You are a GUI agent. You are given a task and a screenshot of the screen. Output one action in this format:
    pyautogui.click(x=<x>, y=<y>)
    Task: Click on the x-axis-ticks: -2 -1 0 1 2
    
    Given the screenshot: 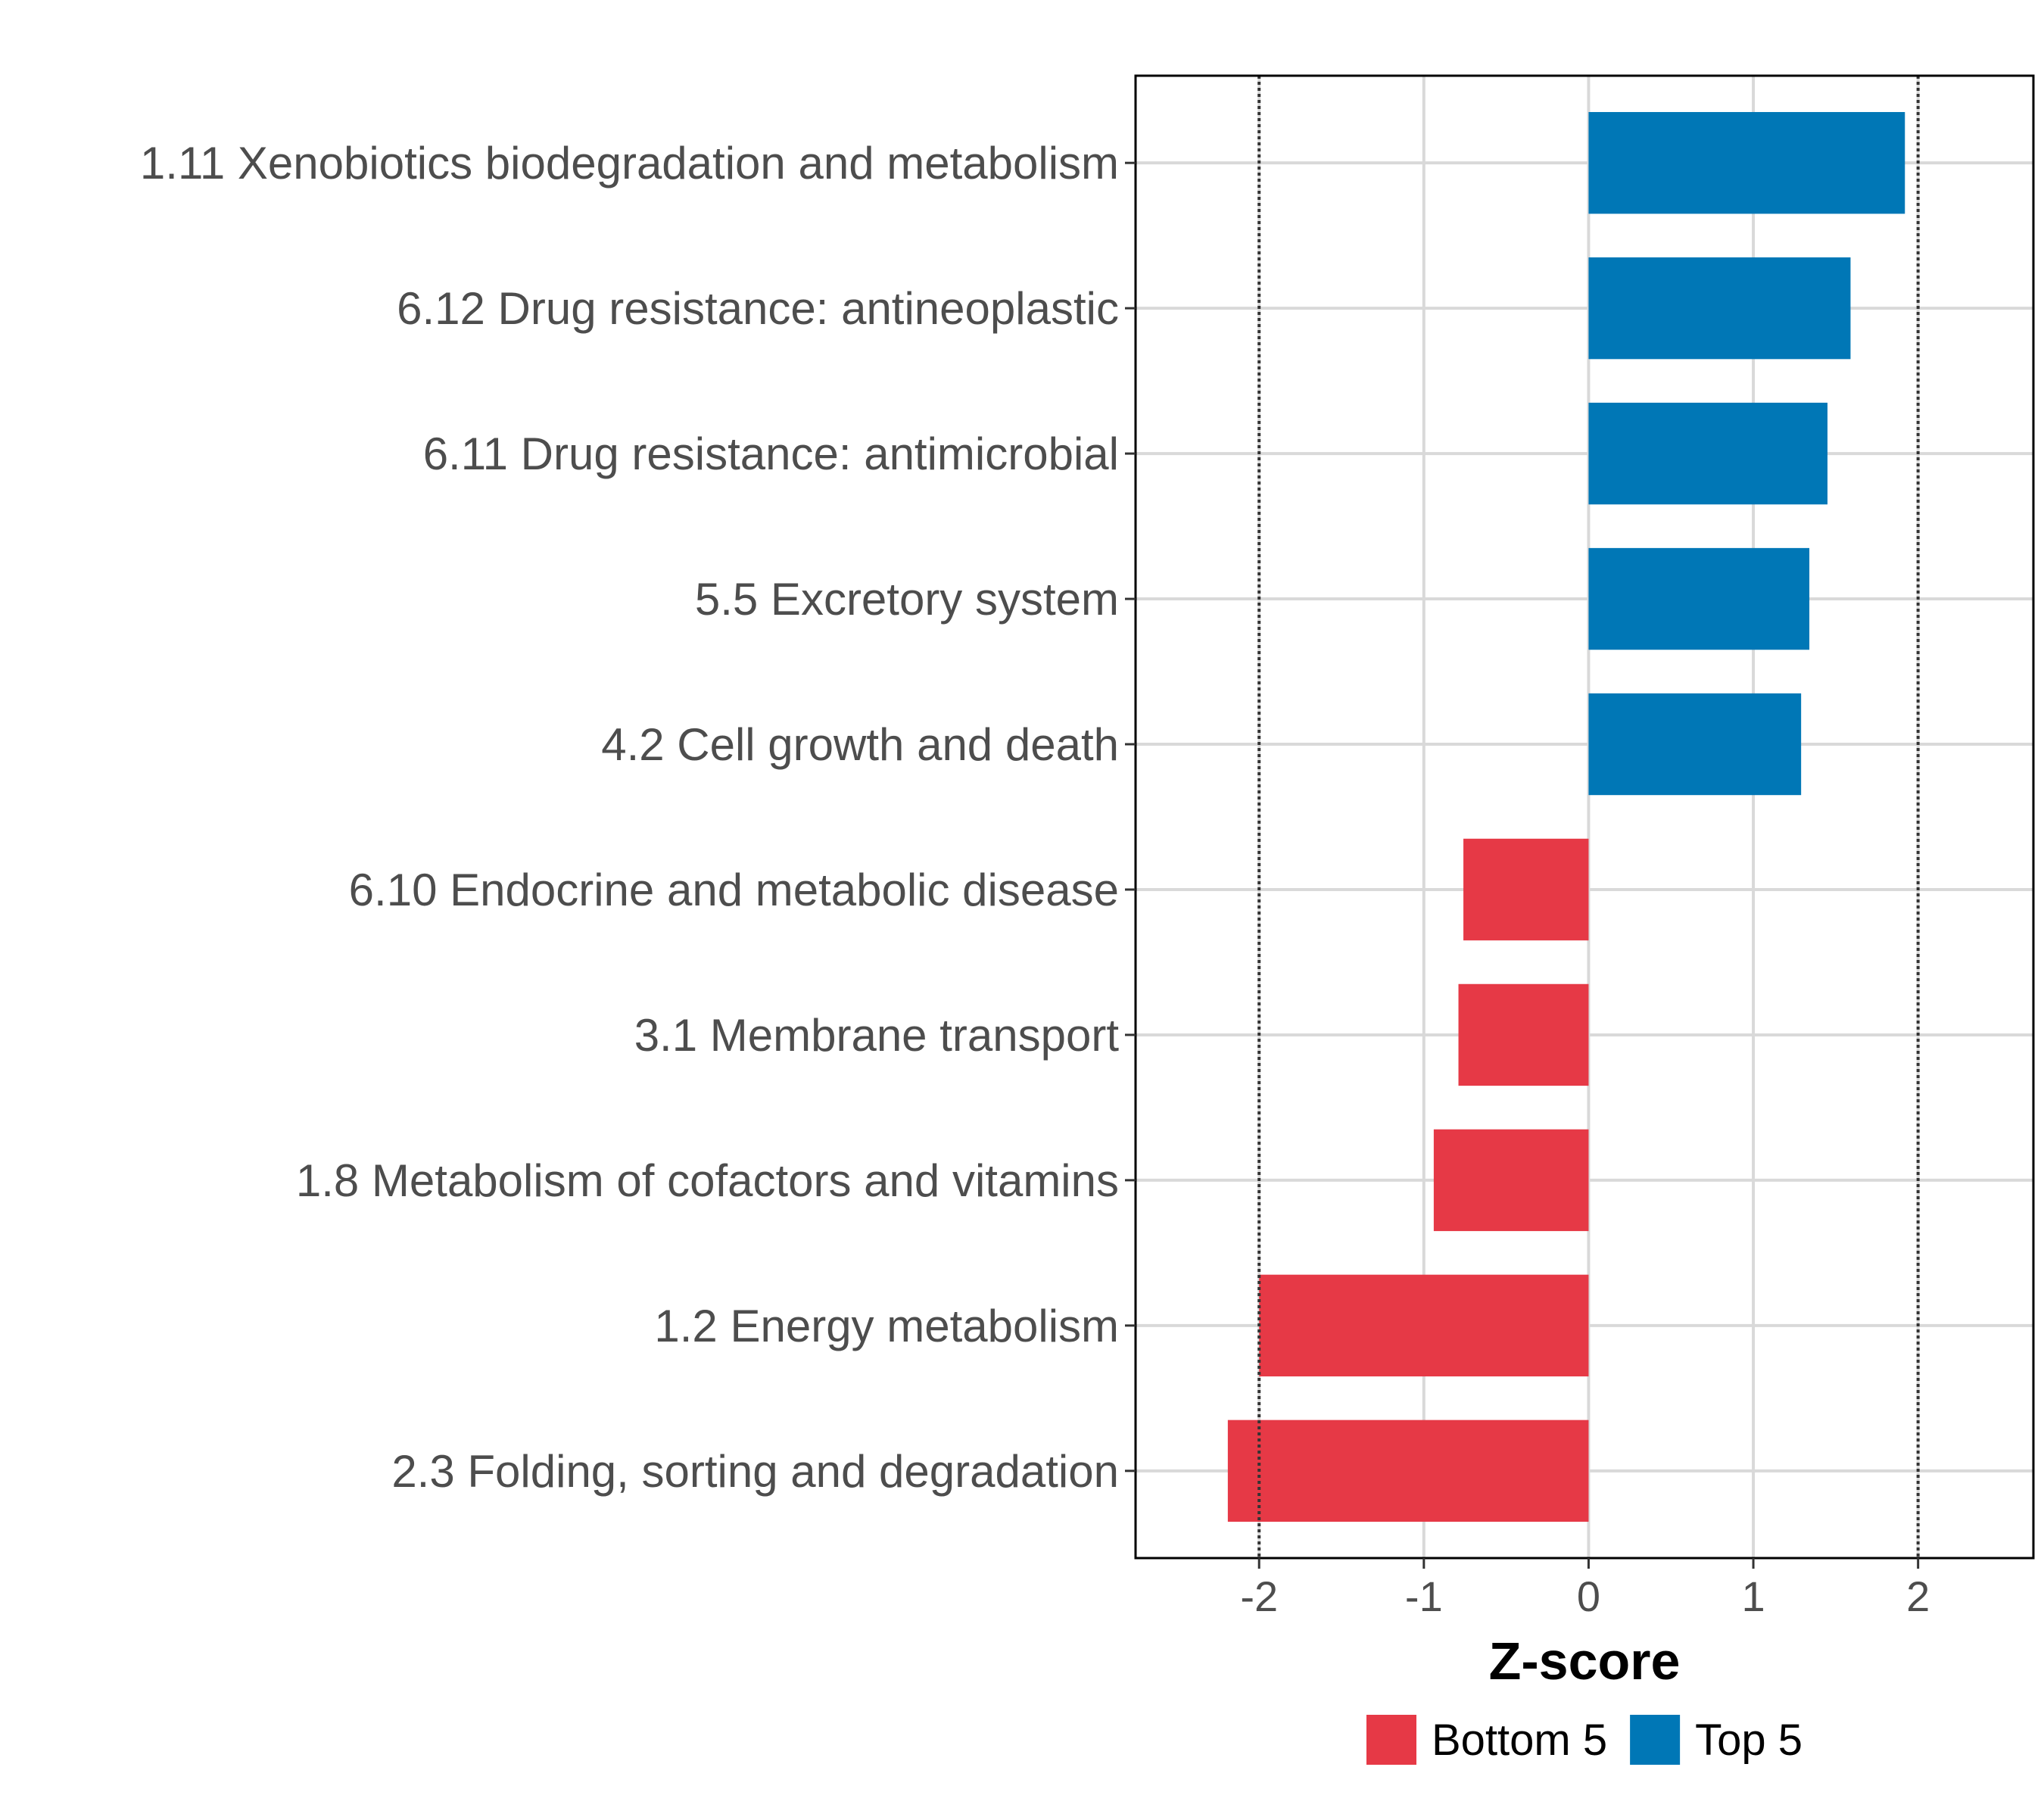 What is the action you would take?
    pyautogui.click(x=1585, y=1589)
    